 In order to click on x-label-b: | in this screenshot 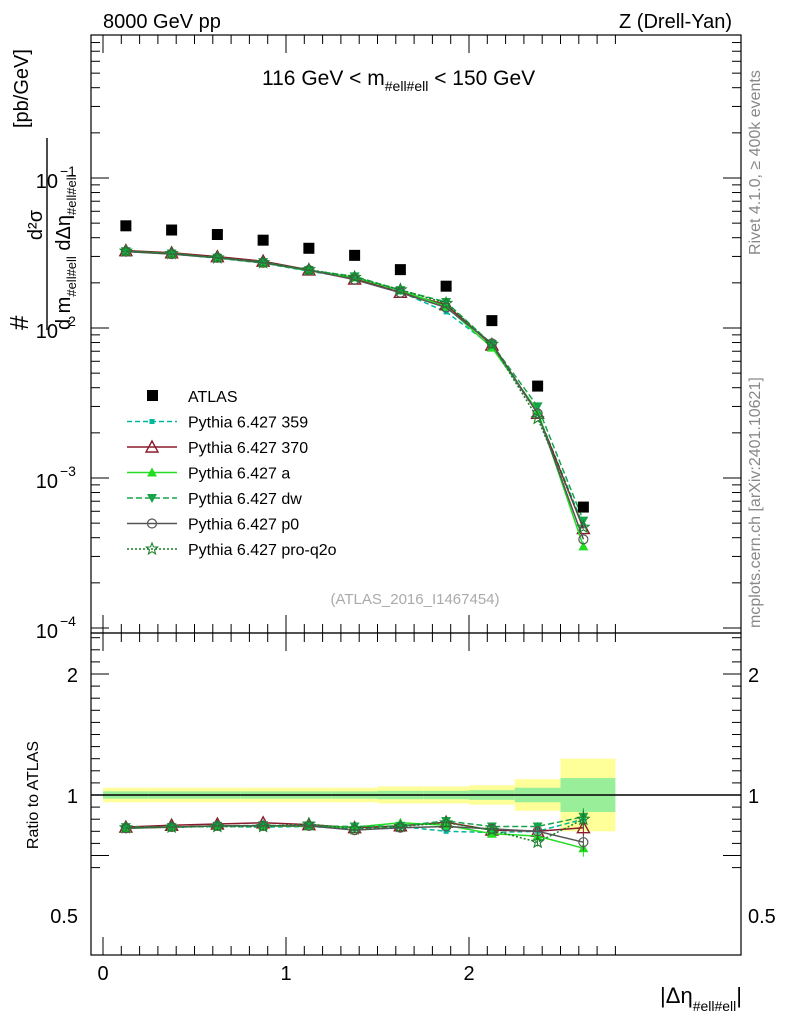, I will do `click(739, 995)`.